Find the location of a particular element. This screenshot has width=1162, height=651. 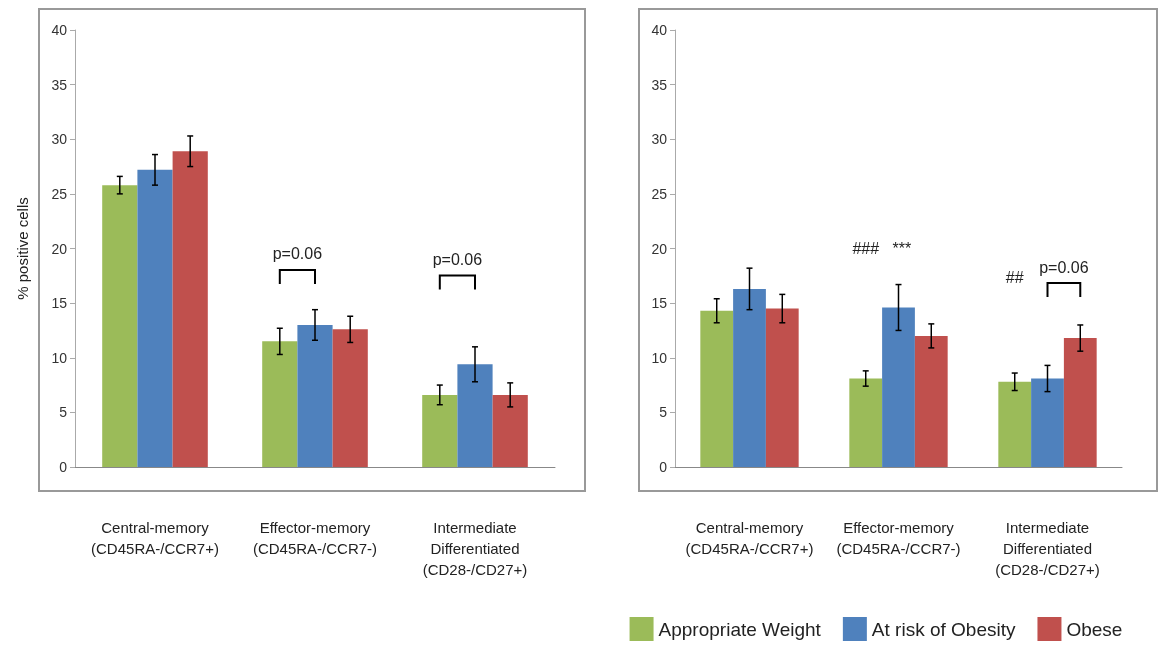

annotation: ## is located at coordinates (1014, 278).